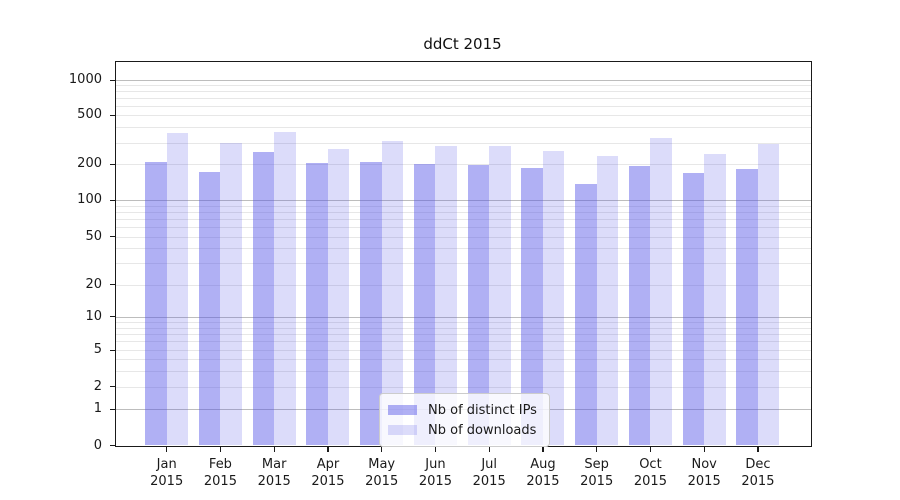  Describe the element at coordinates (693, 309) in the screenshot. I see `bar-nb-of-distinct-ips-nov-2015` at that location.